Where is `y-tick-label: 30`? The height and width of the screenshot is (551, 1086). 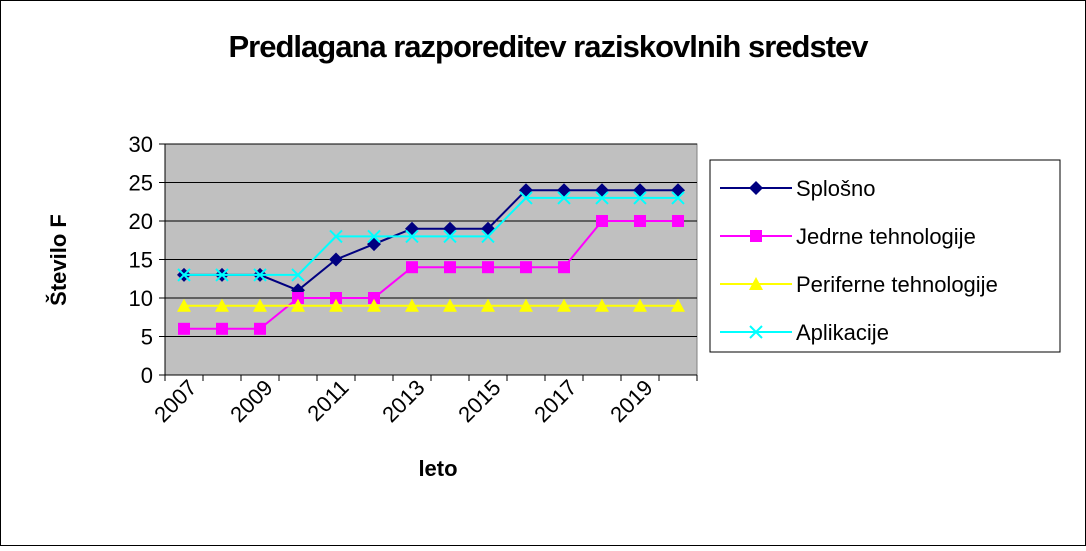
y-tick-label: 30 is located at coordinates (141, 144).